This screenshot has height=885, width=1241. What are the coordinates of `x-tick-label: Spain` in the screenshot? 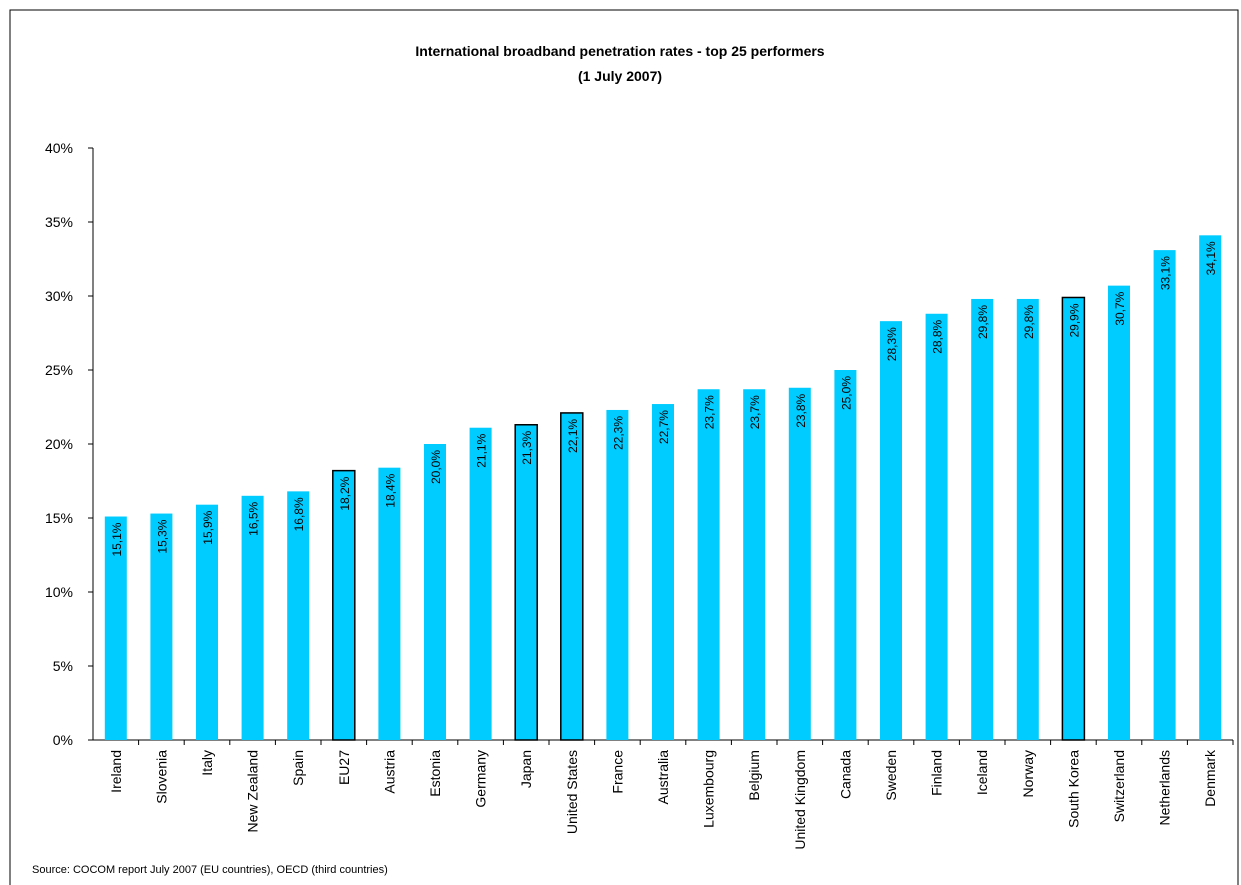 It's located at (298, 768).